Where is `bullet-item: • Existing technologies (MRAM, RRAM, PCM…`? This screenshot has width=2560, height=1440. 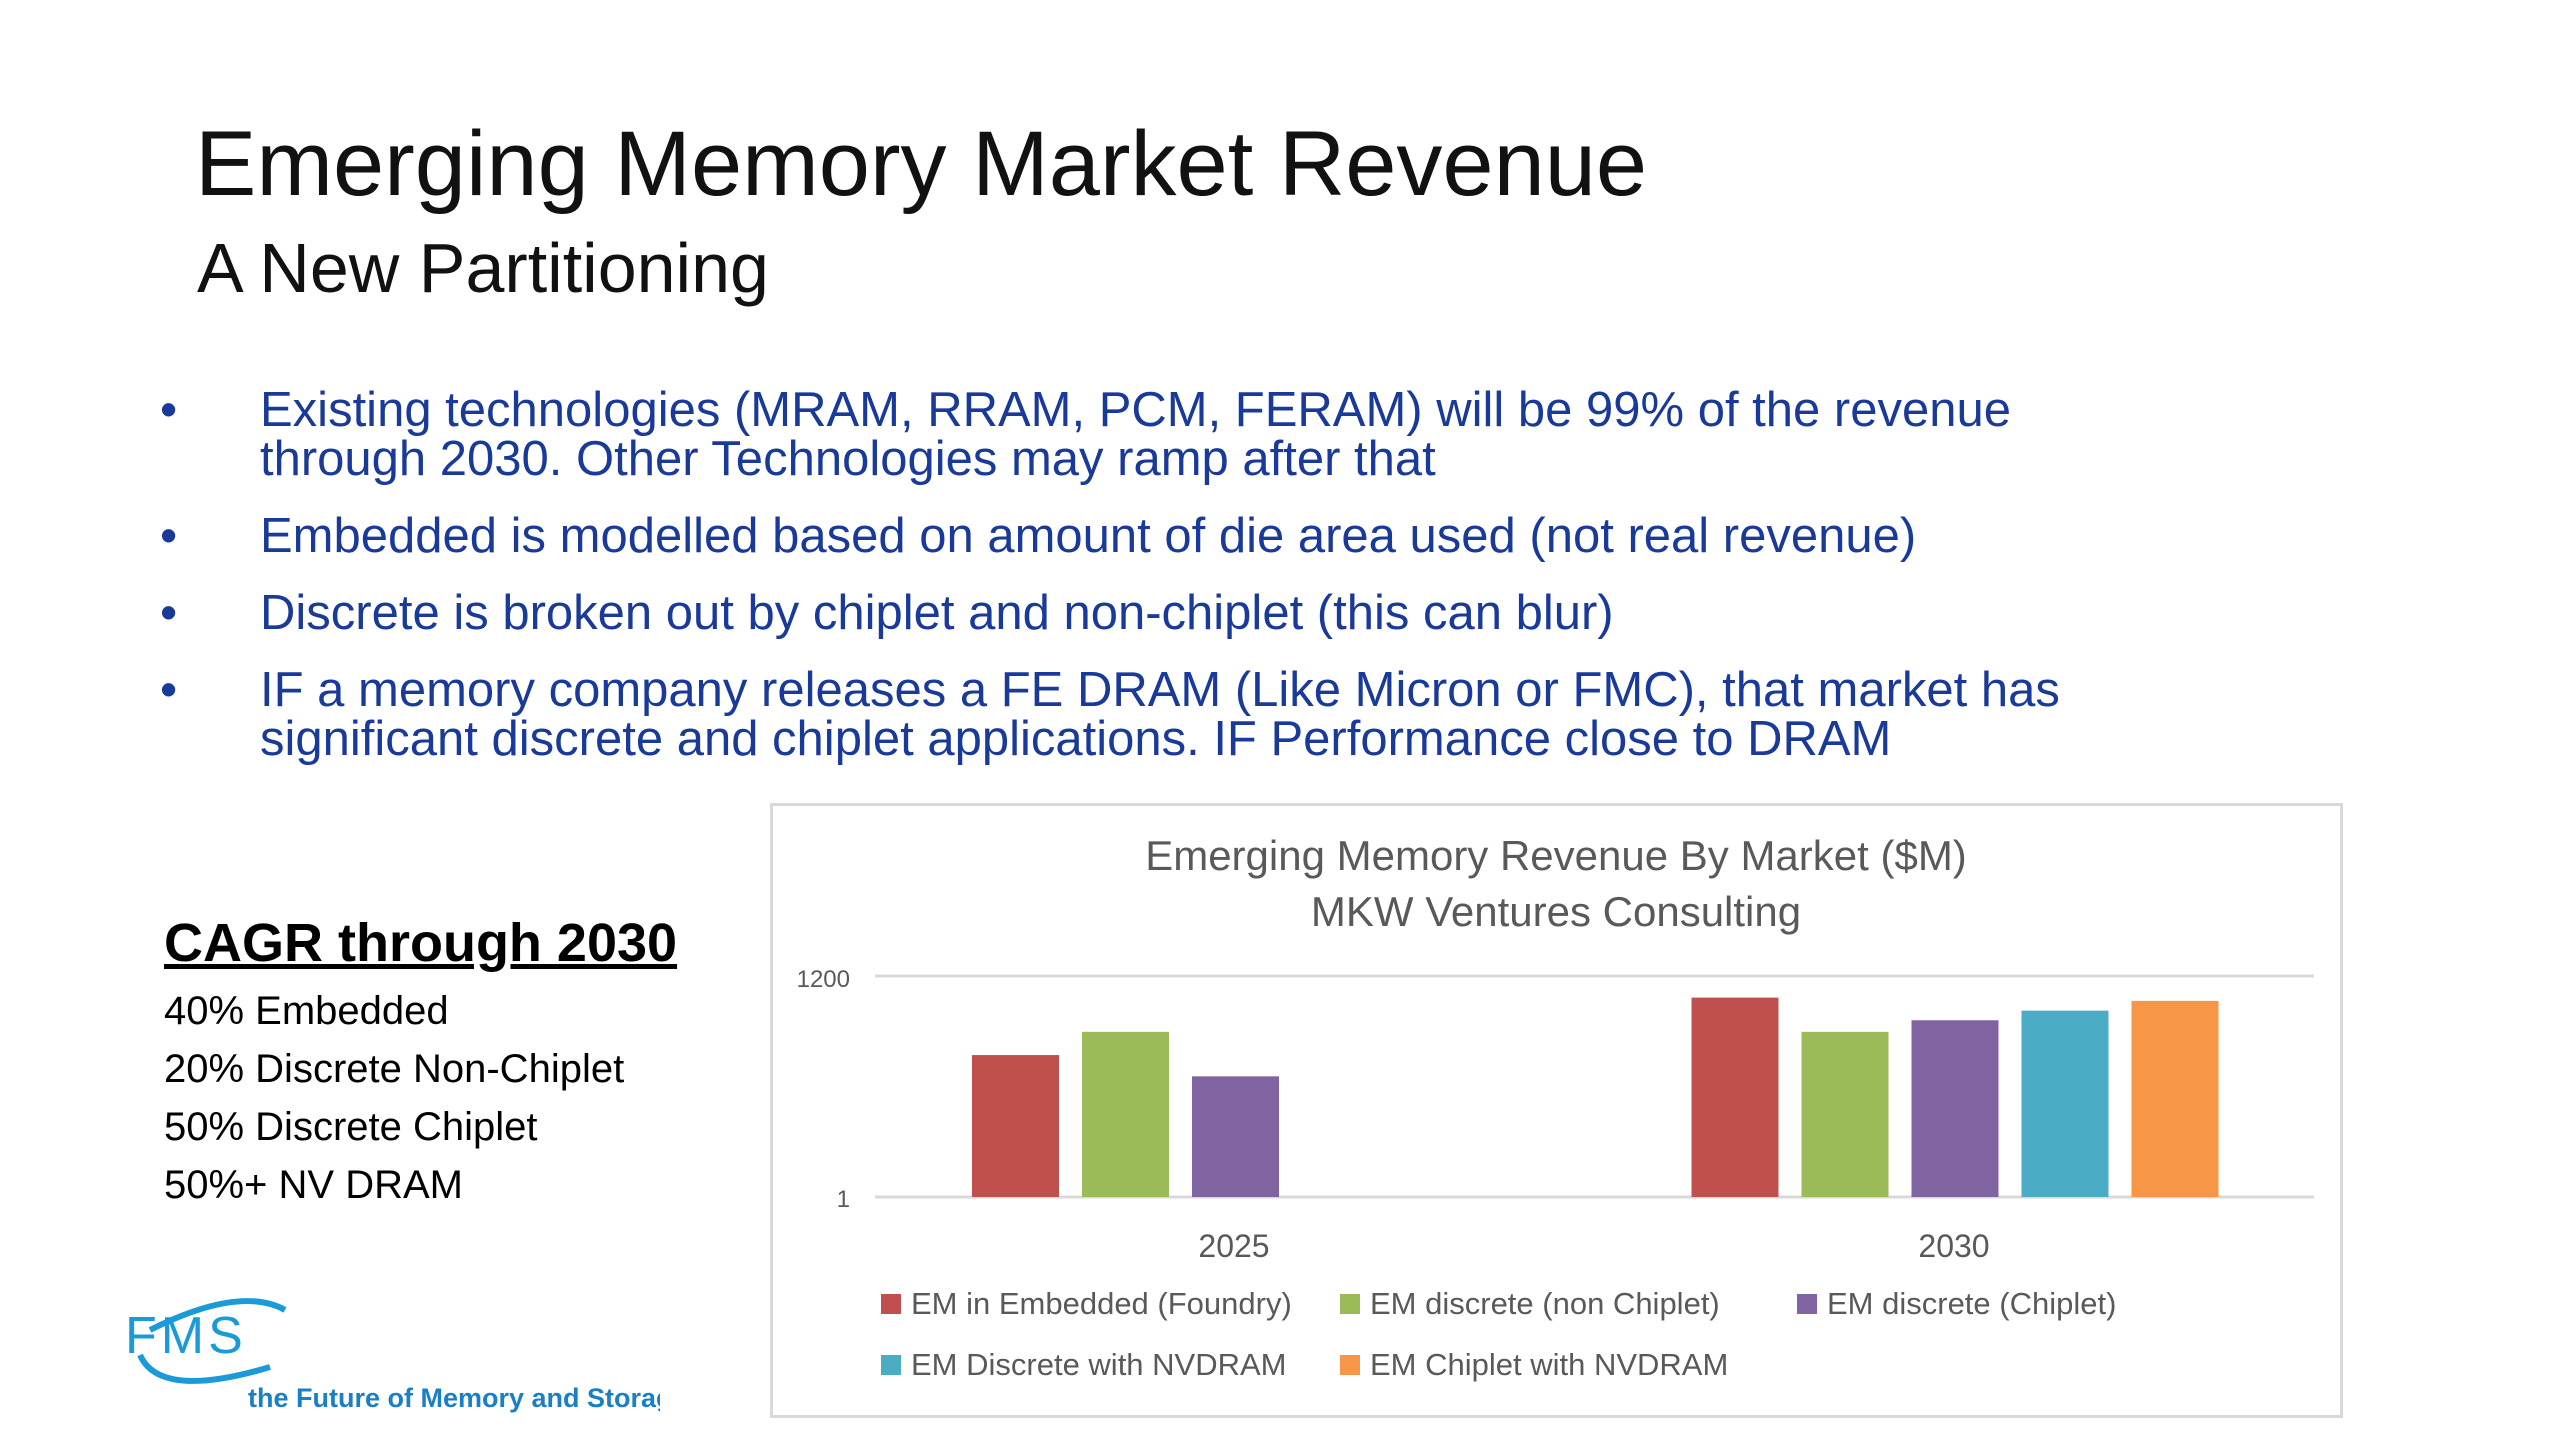 bullet-item: • Existing technologies (MRAM, RRAM, PCM… is located at coordinates (1210, 435).